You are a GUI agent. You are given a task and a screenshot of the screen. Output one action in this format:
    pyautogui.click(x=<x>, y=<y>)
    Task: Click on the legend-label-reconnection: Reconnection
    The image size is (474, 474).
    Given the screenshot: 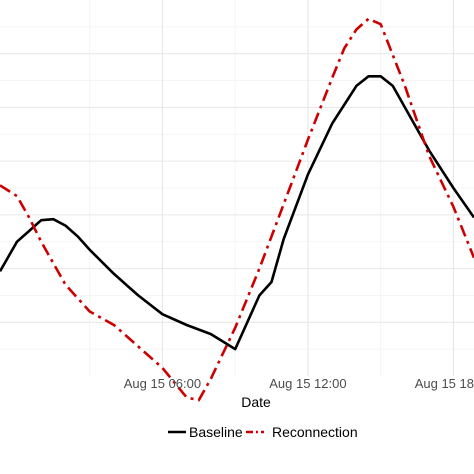 What is the action you would take?
    pyautogui.click(x=315, y=432)
    